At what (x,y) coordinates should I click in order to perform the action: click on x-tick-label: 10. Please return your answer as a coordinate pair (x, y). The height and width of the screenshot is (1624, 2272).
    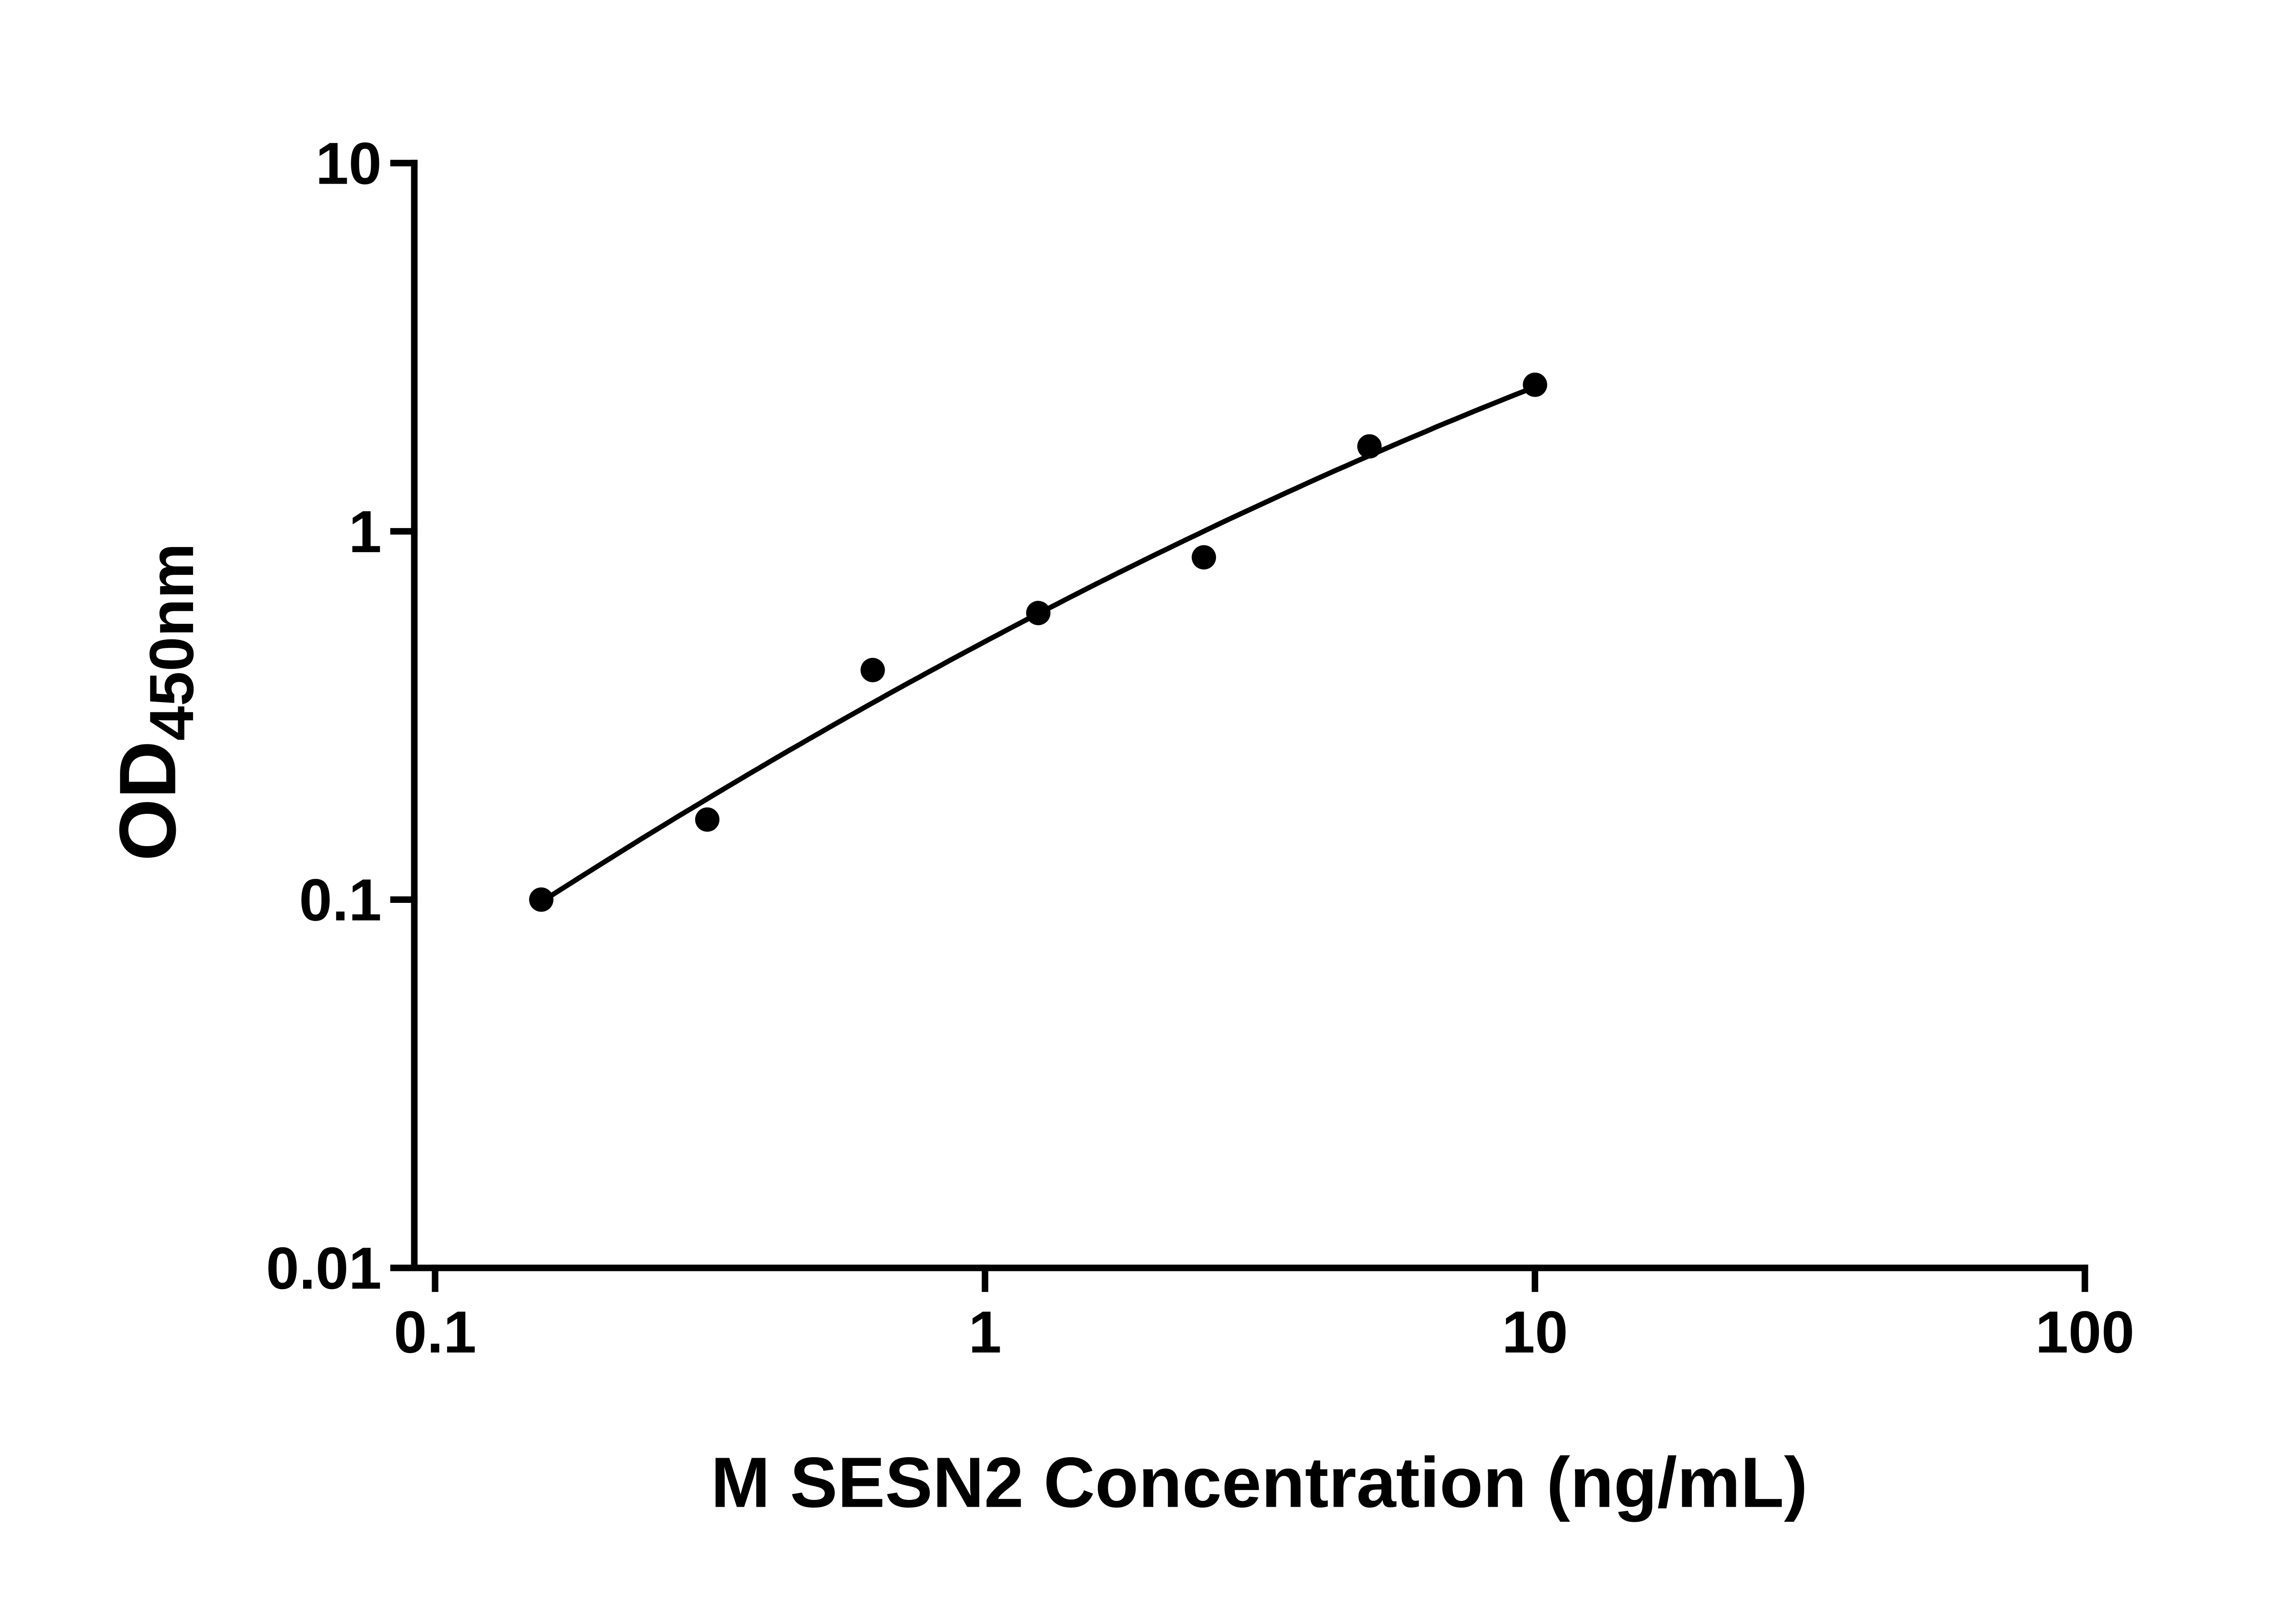
    Looking at the image, I should click on (1535, 1332).